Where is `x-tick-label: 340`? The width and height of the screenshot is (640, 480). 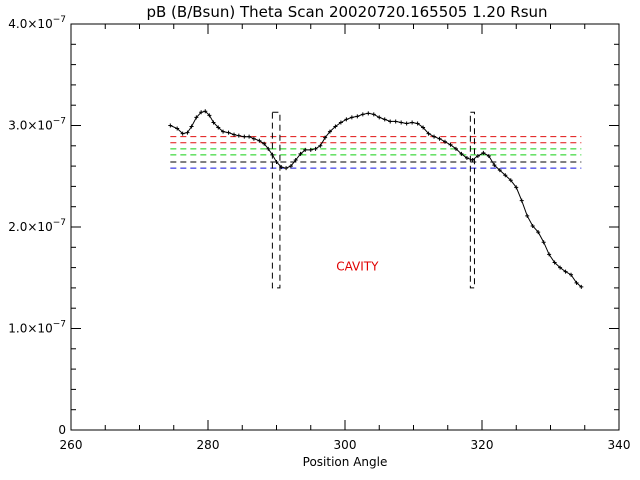
x-tick-label: 340 is located at coordinates (619, 445).